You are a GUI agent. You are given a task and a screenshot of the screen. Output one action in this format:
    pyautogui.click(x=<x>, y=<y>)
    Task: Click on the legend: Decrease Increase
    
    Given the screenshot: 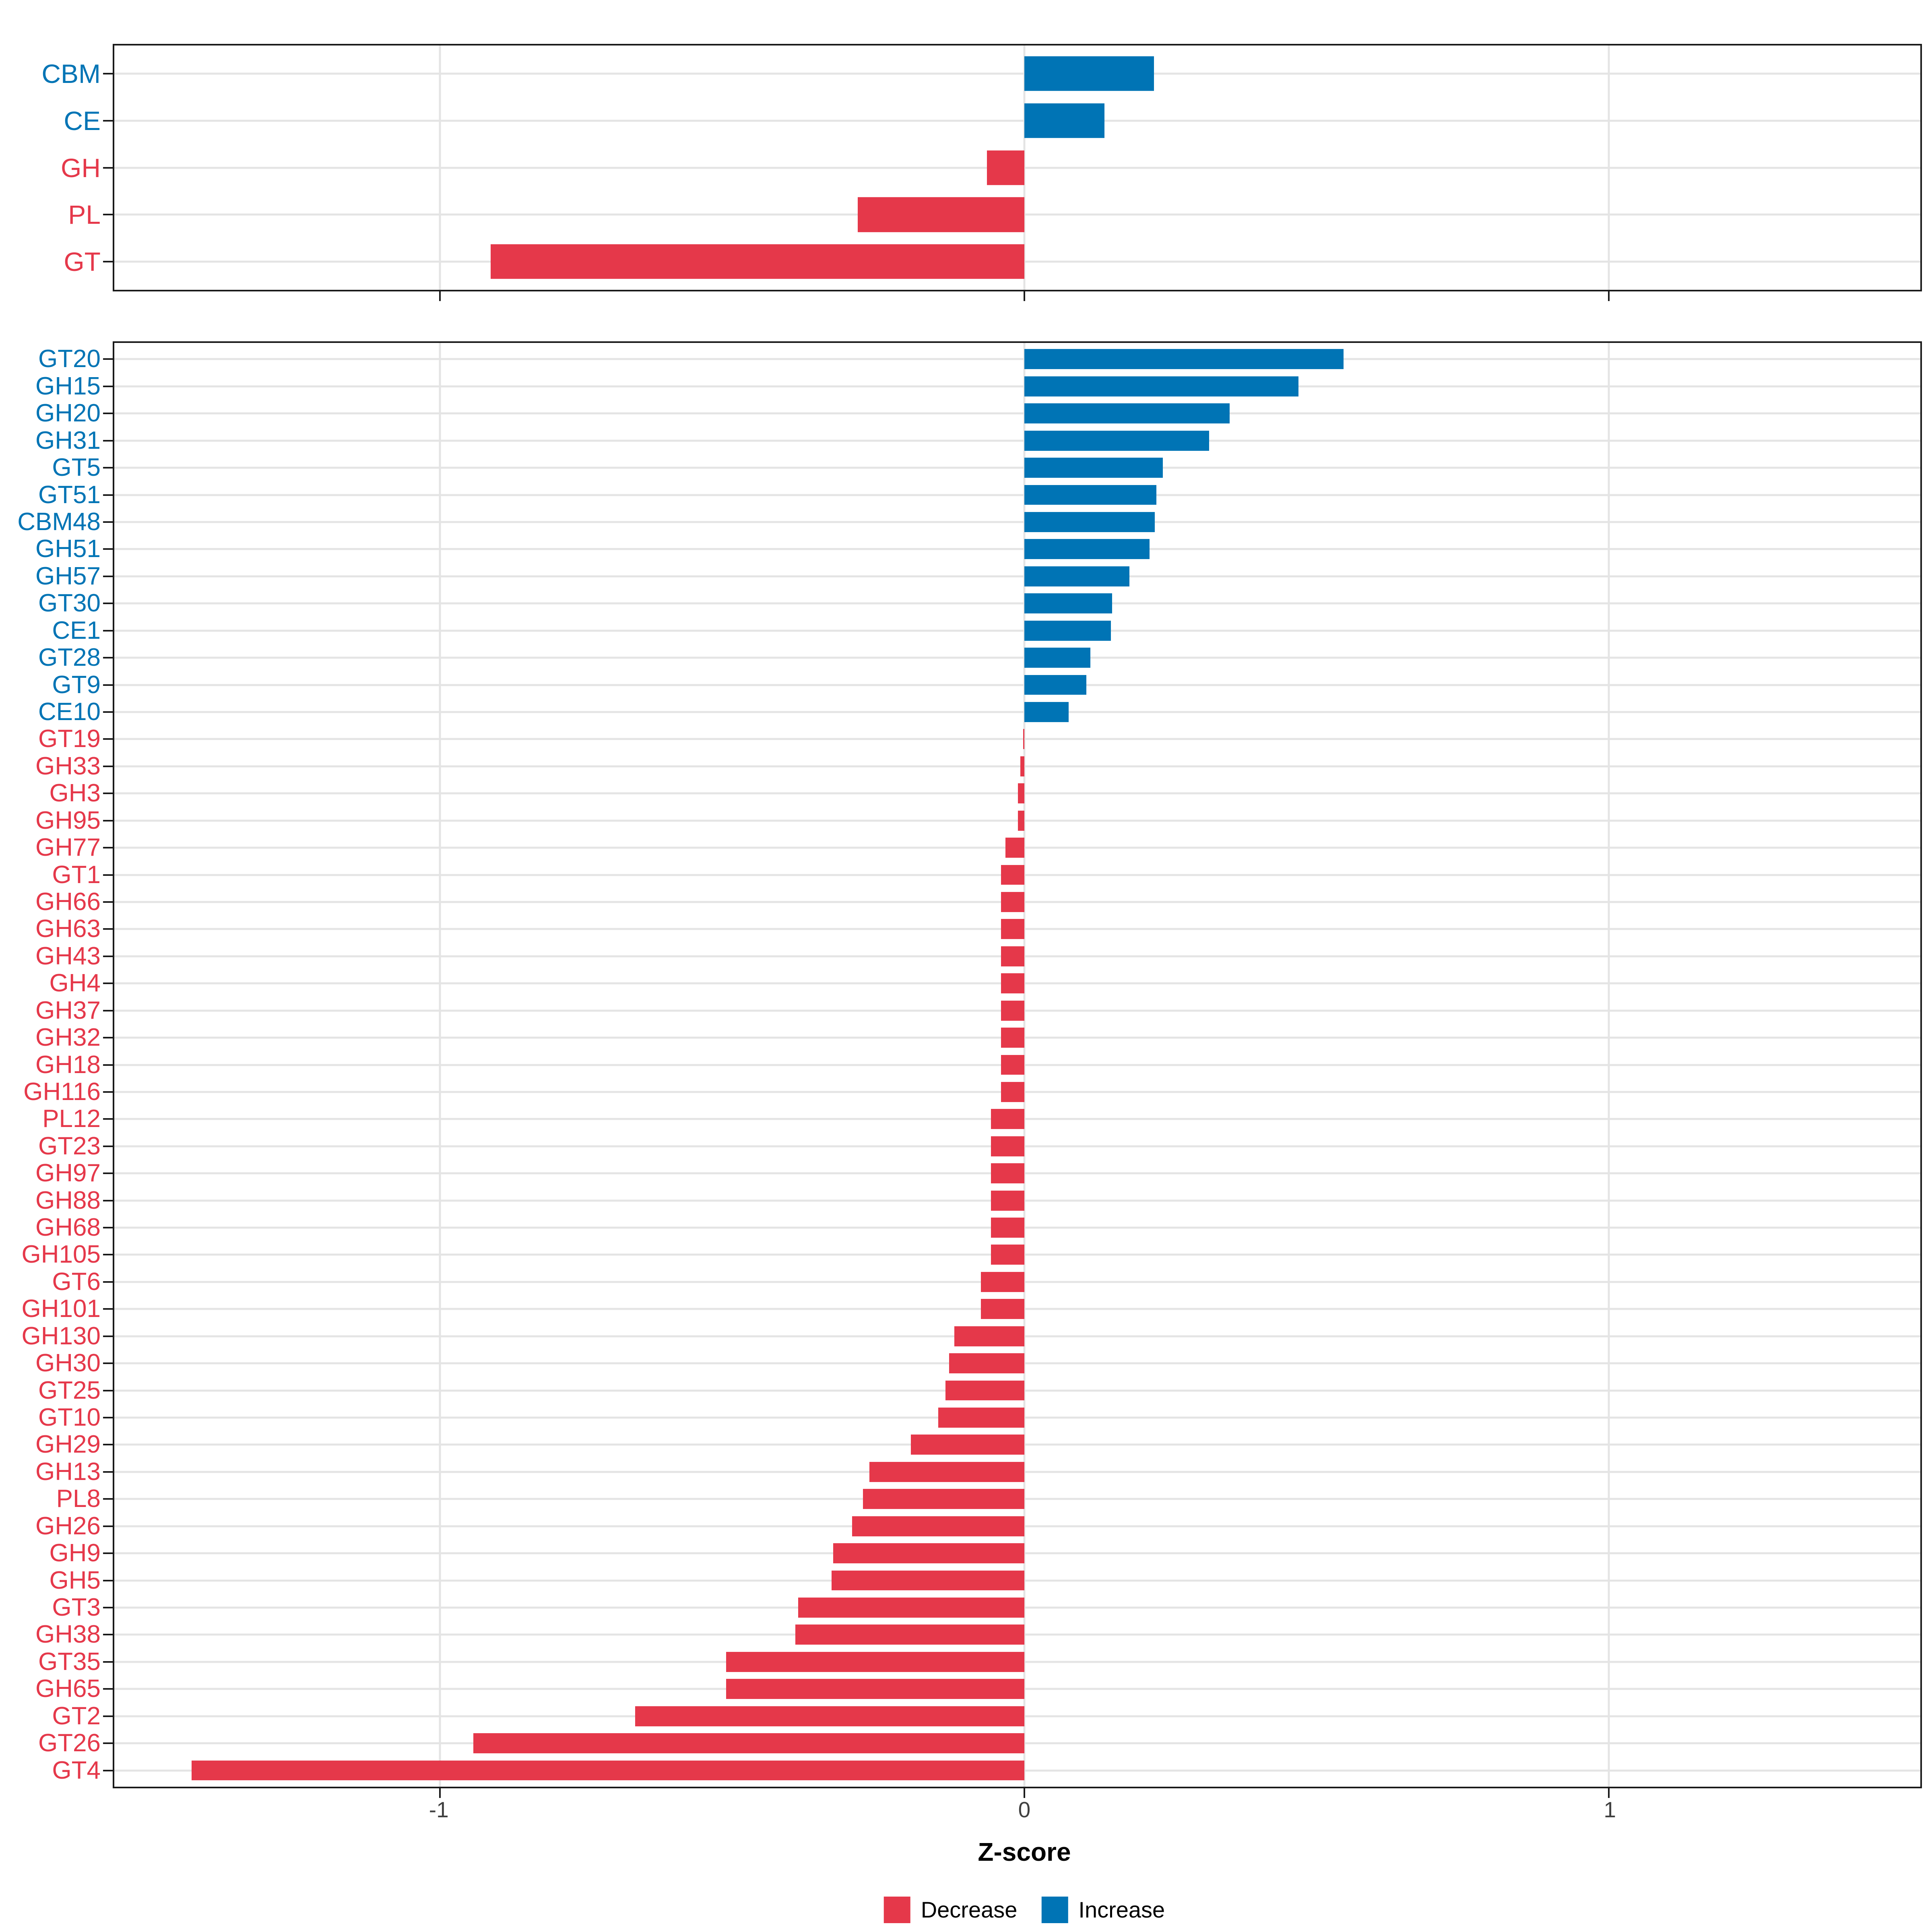 What is the action you would take?
    pyautogui.click(x=1024, y=1910)
    